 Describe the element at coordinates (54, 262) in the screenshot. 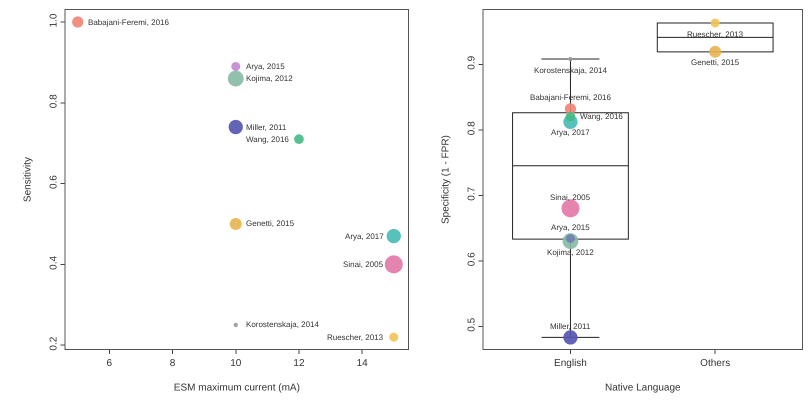

I see `y-tick-label: 0.4` at that location.